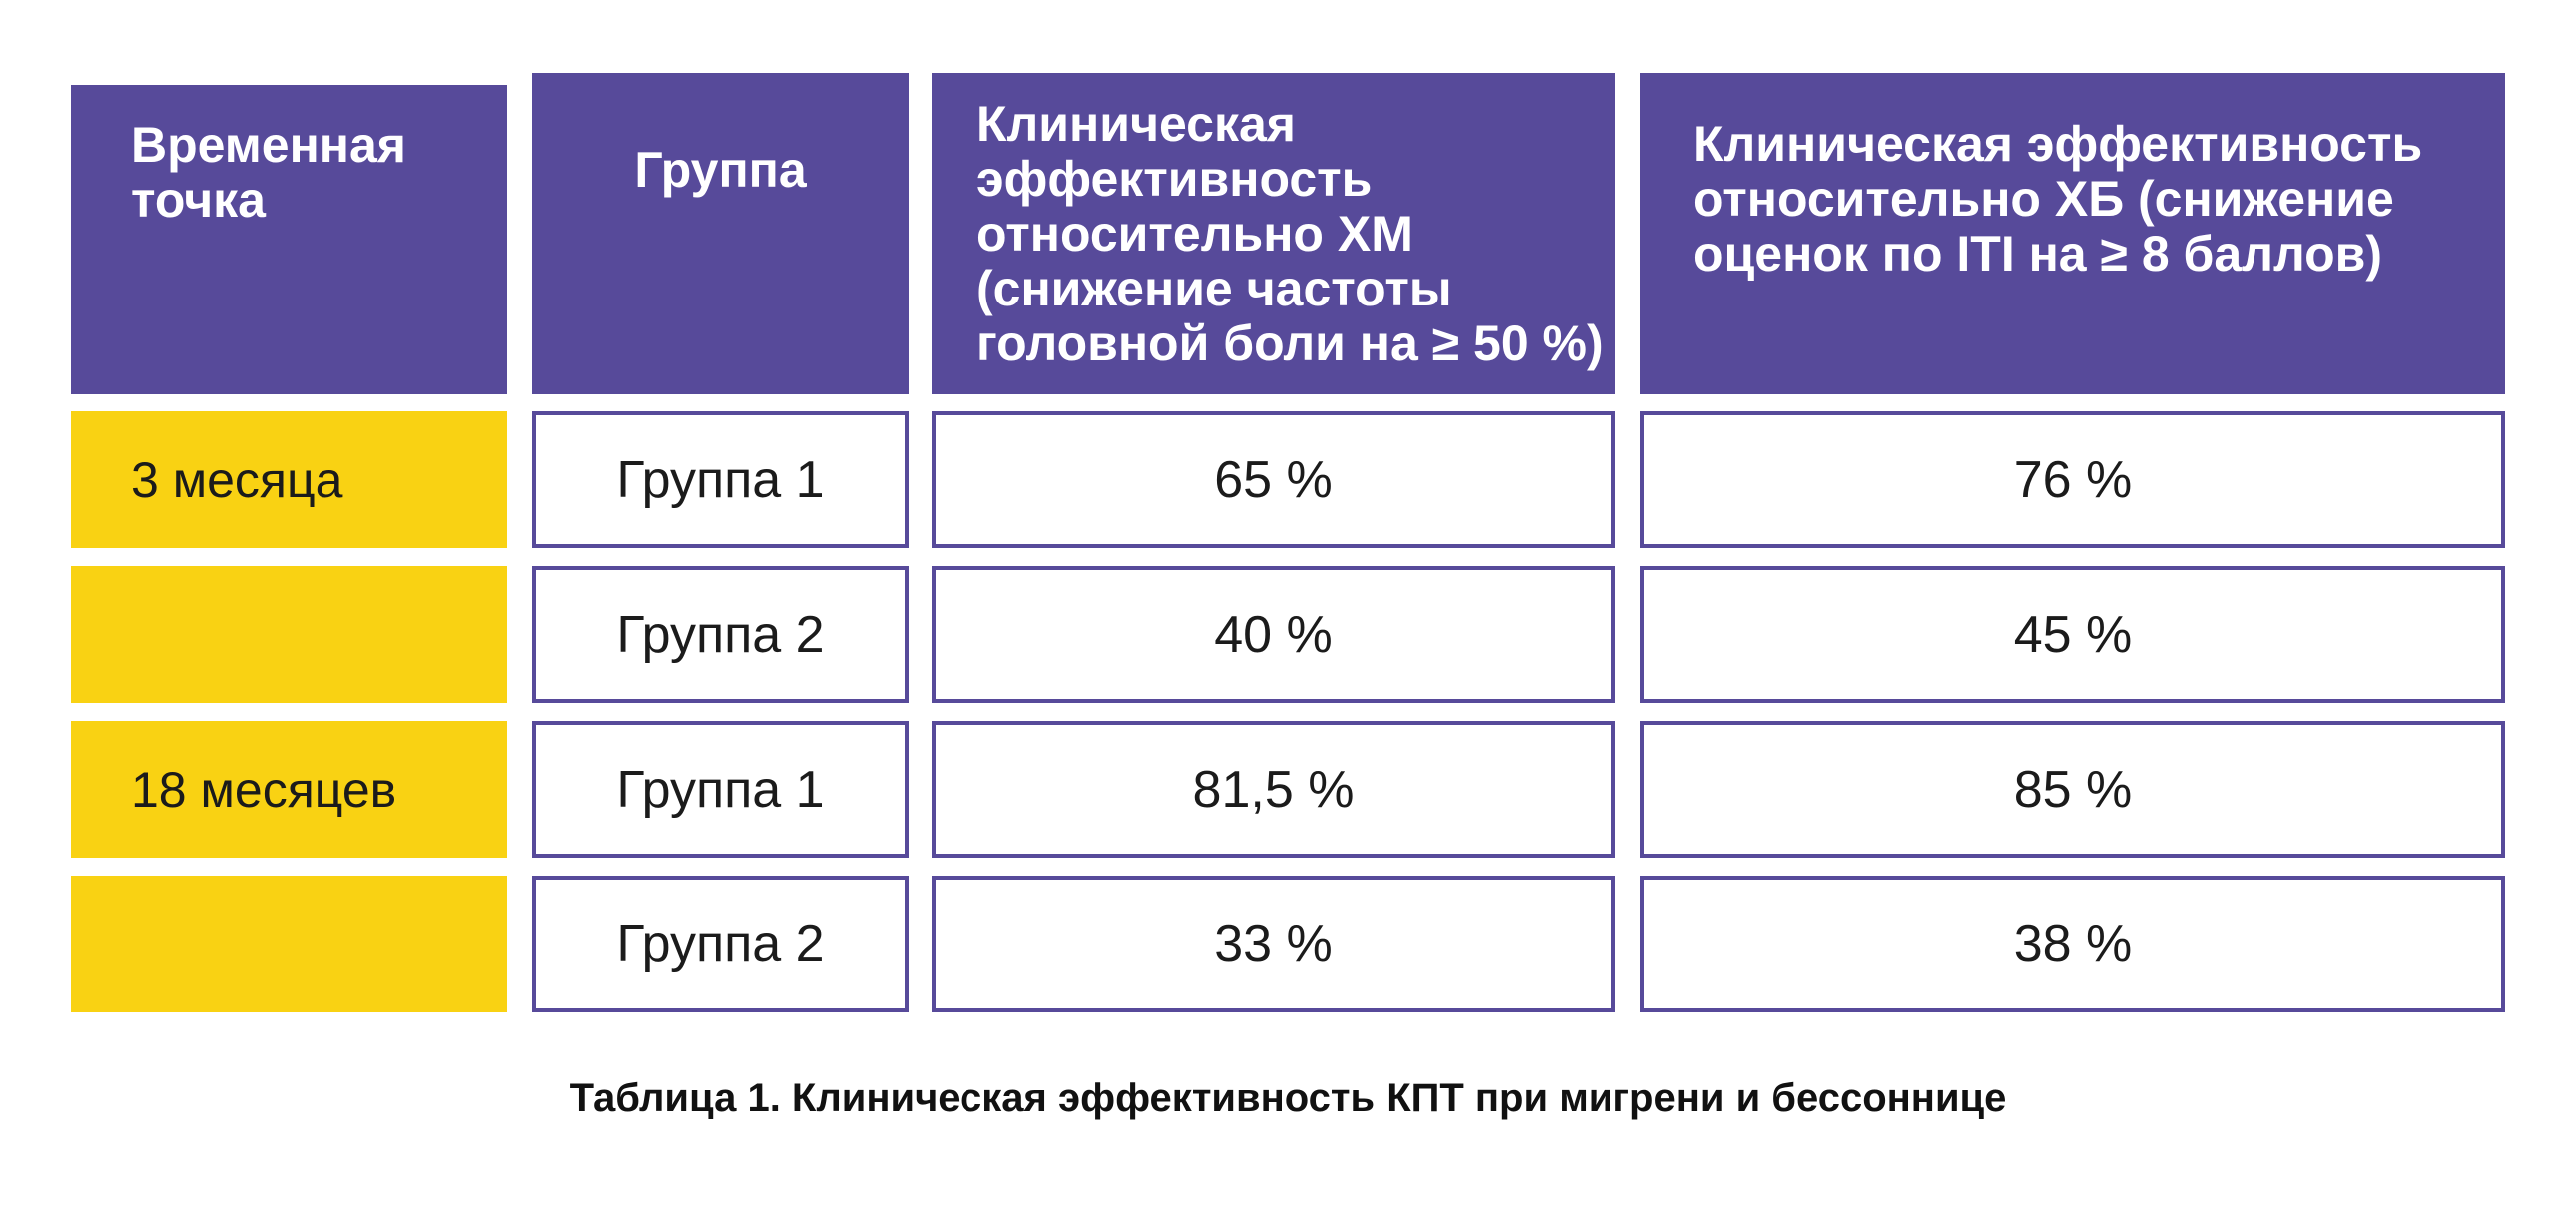 The image size is (2576, 1206). Describe the element at coordinates (1273, 635) in the screenshot. I see `efficacy-xm-cell: 40 %` at that location.